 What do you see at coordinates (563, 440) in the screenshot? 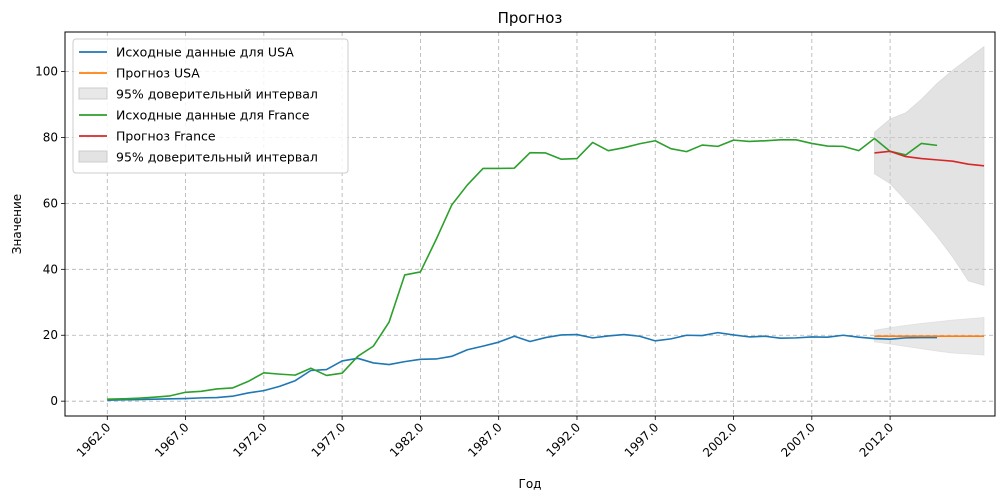
I see `x-tick-label: 1992.0` at bounding box center [563, 440].